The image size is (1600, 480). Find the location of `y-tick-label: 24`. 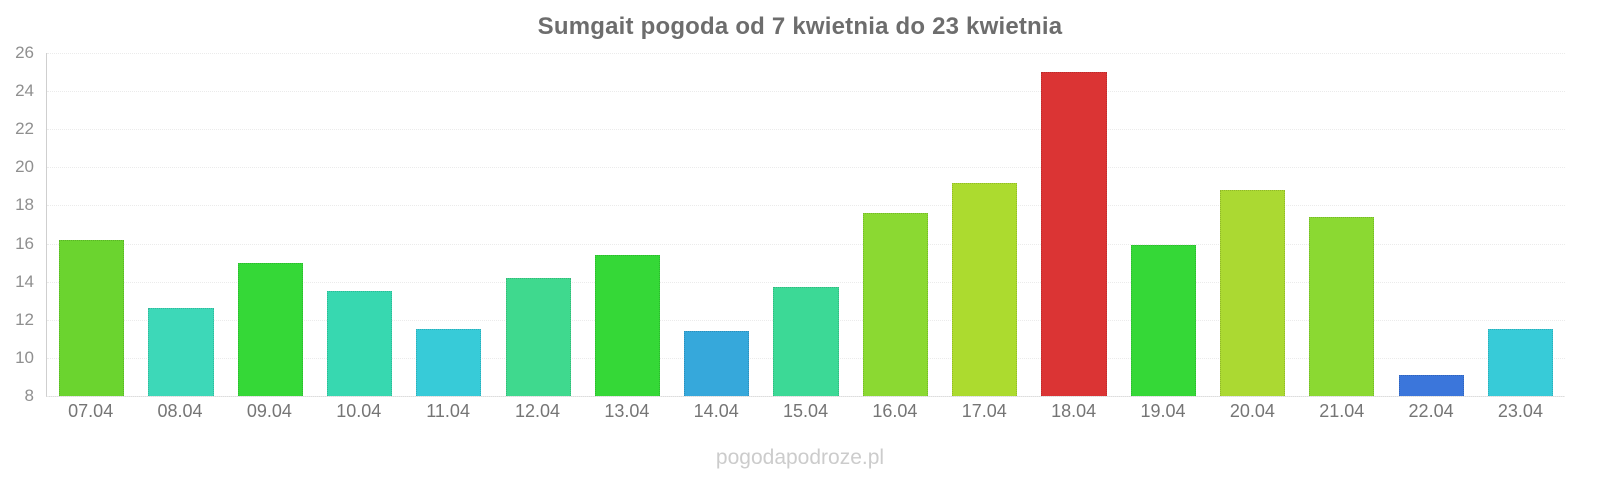

y-tick-label: 24 is located at coordinates (24, 91).